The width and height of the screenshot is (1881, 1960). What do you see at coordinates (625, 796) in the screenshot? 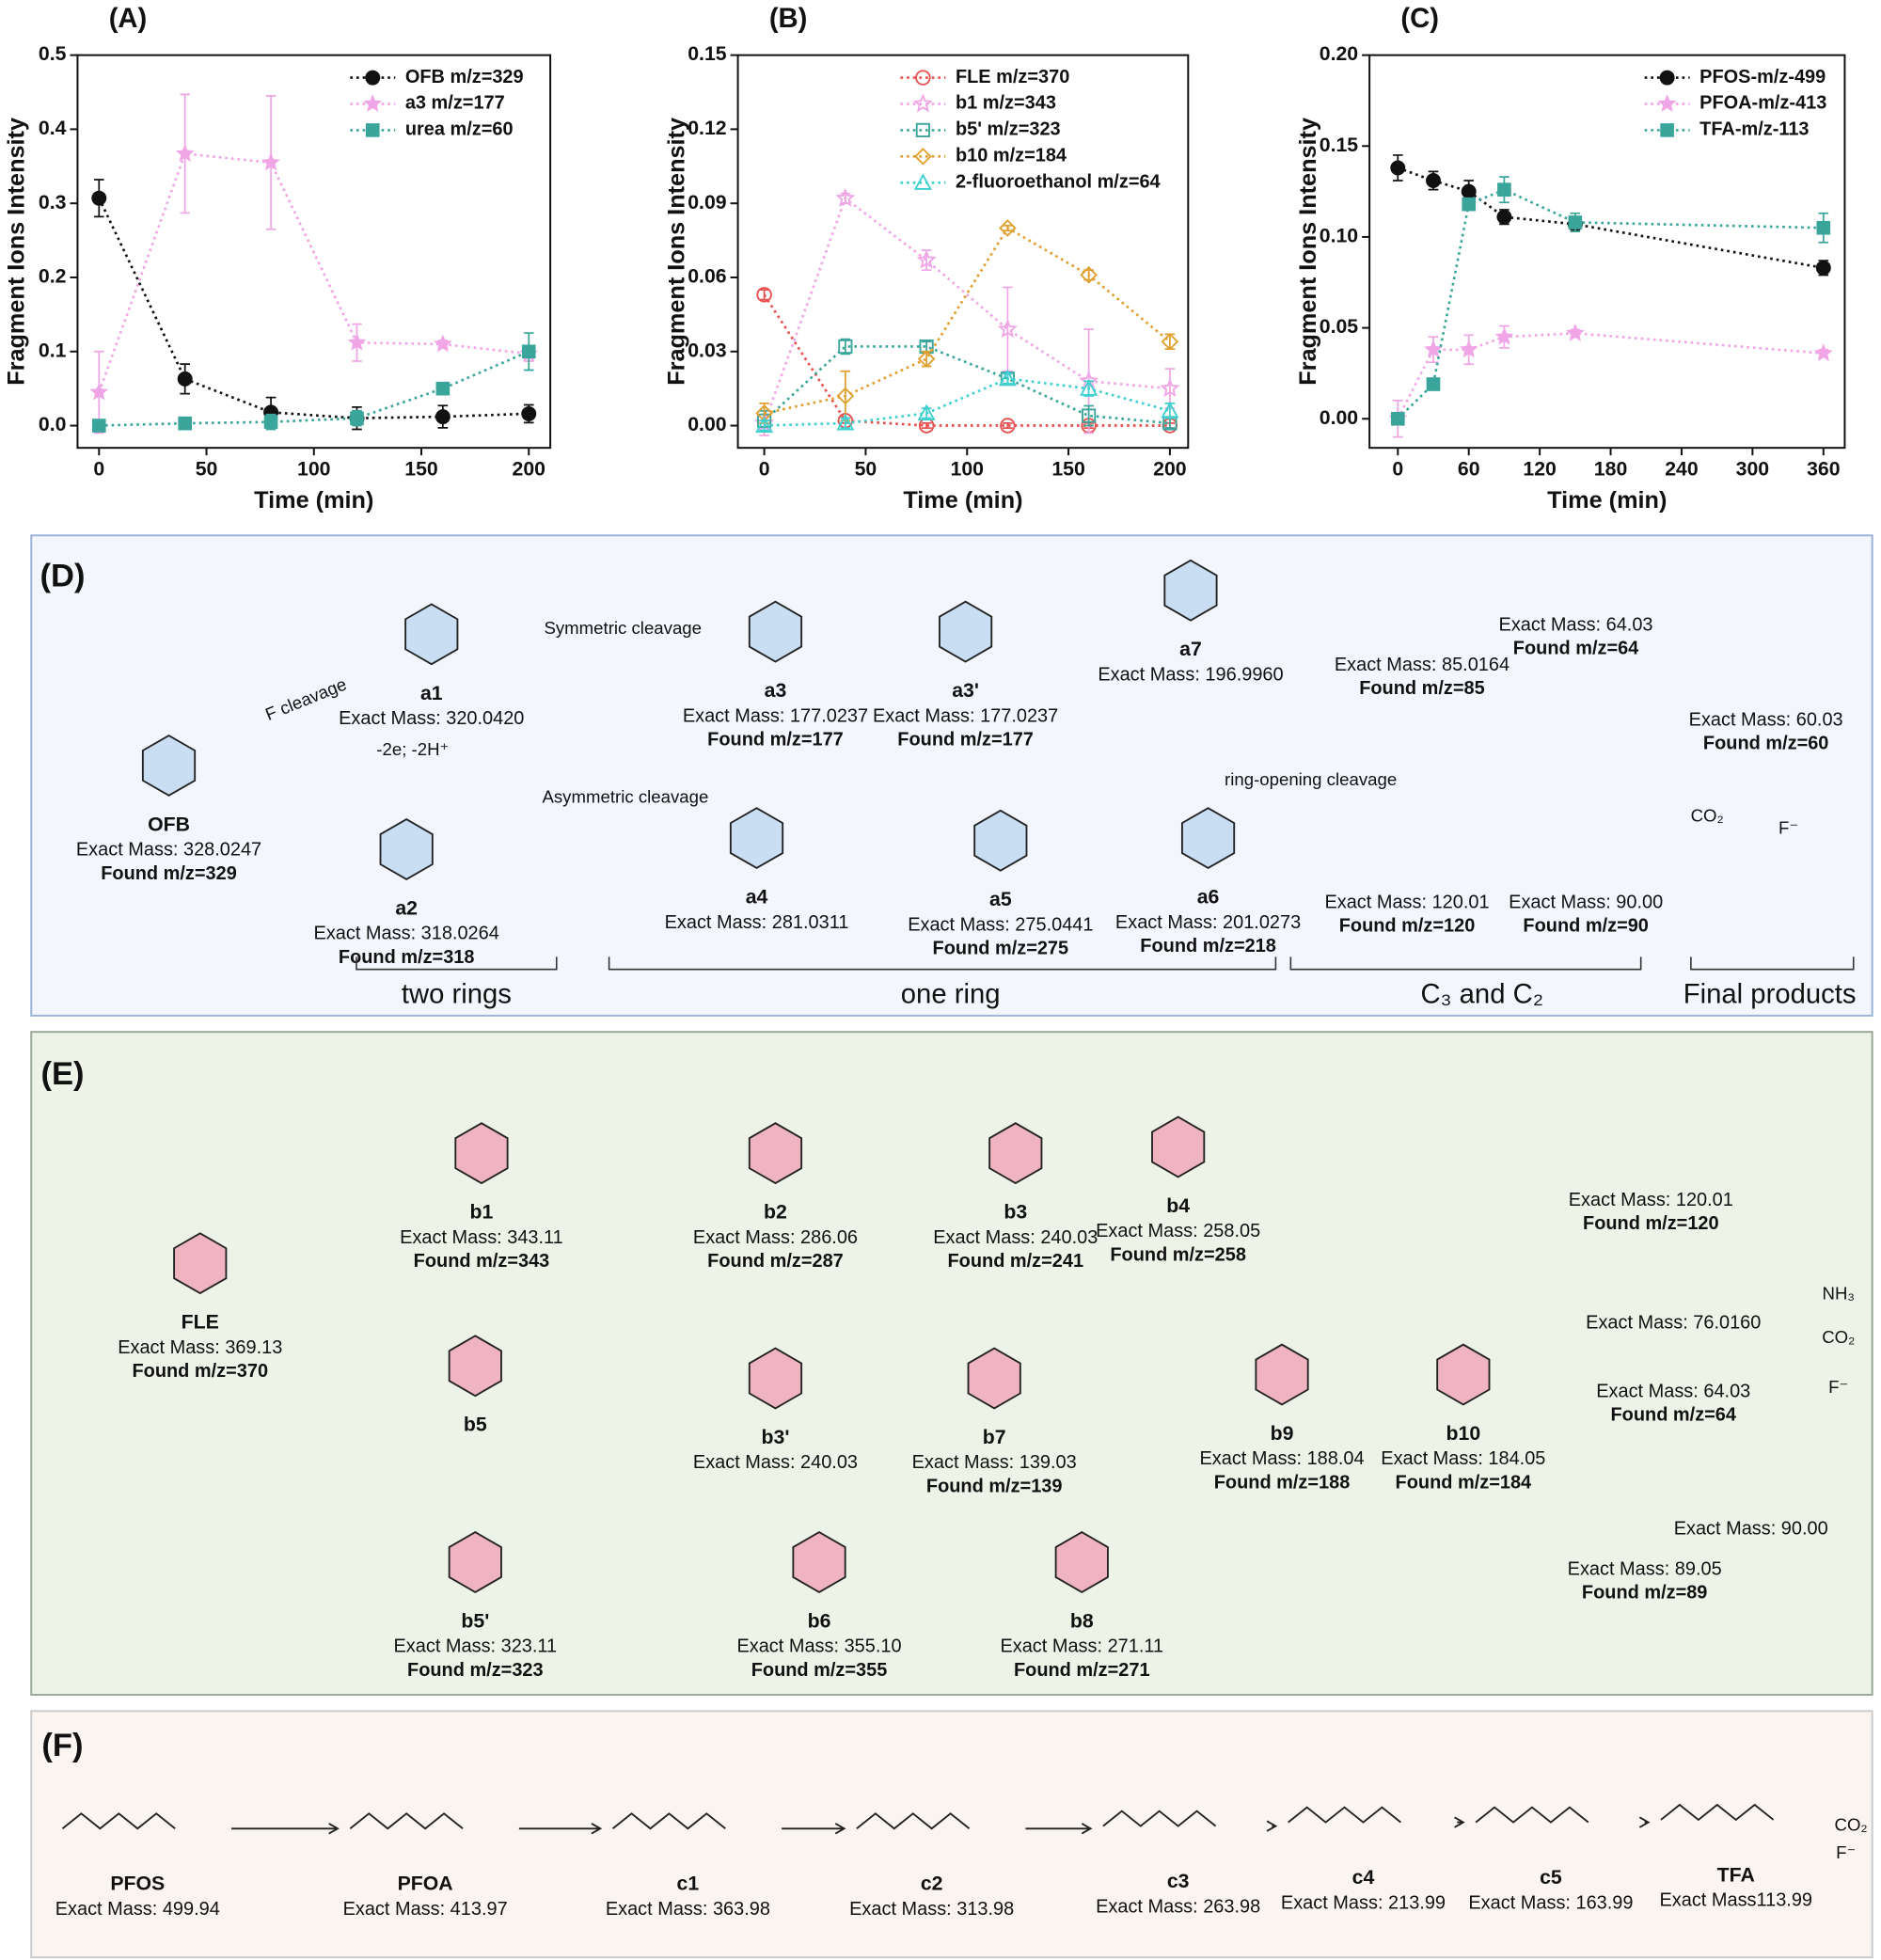
I see `annotation: Asymmetric cleavage` at bounding box center [625, 796].